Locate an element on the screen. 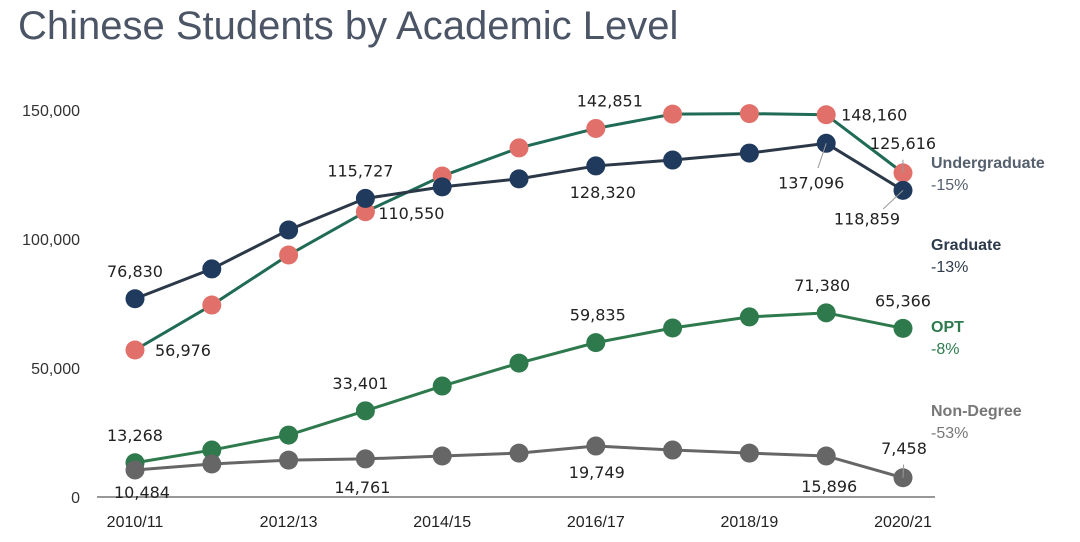 The height and width of the screenshot is (542, 1080). x-tick-label: 2014/15 is located at coordinates (442, 522).